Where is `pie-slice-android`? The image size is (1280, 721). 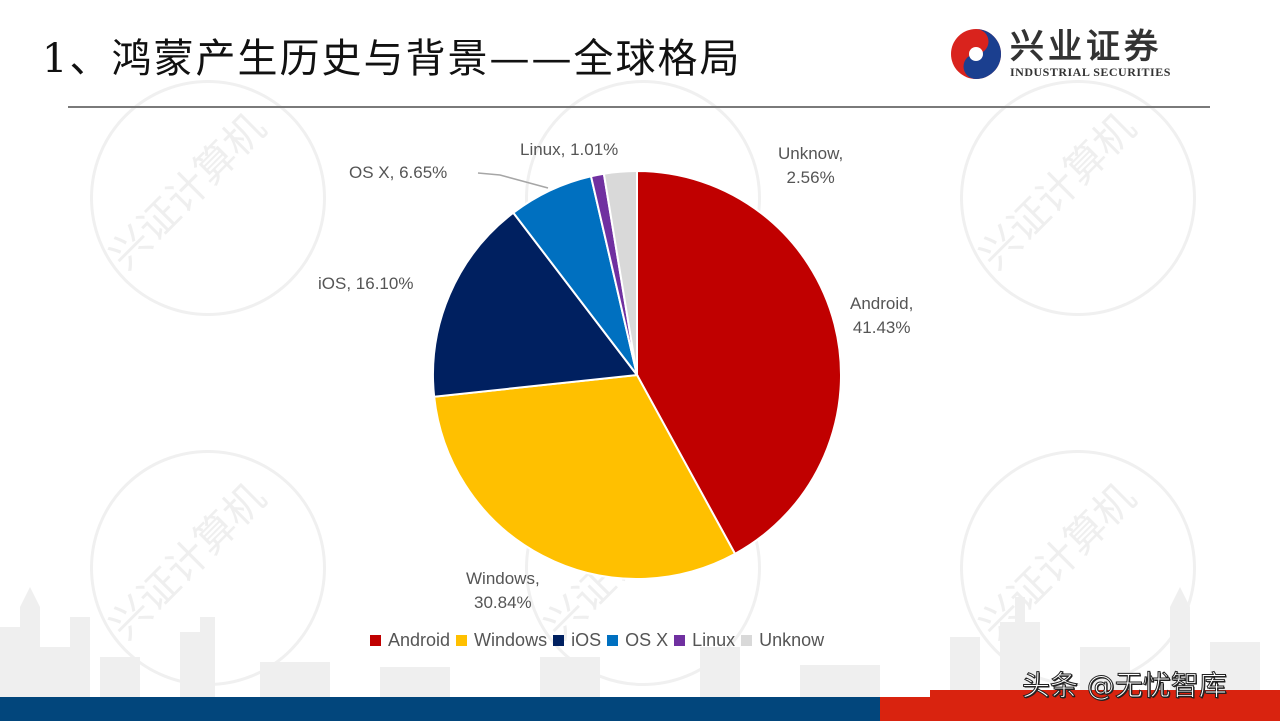
pie-slice-android is located at coordinates (739, 362).